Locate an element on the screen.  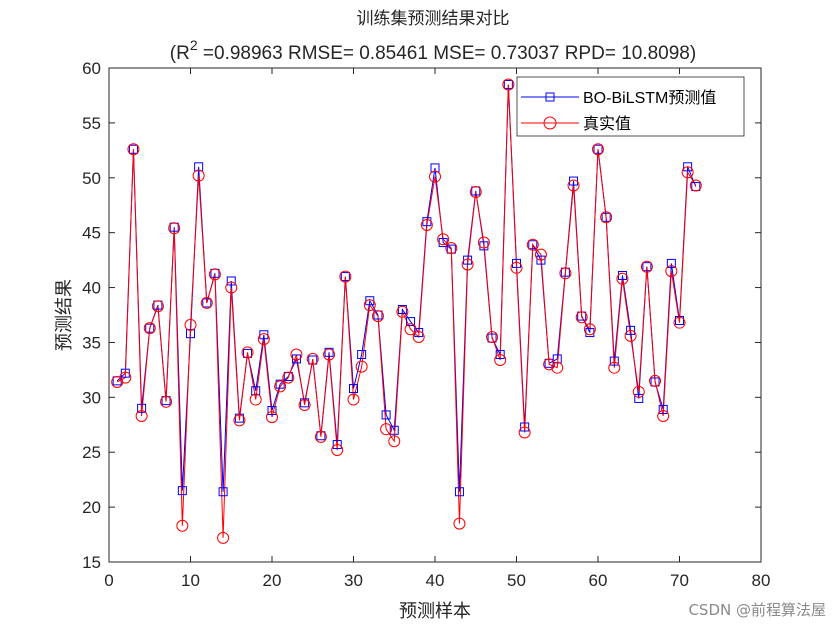
y-tick-label: 40 is located at coordinates (91, 288).